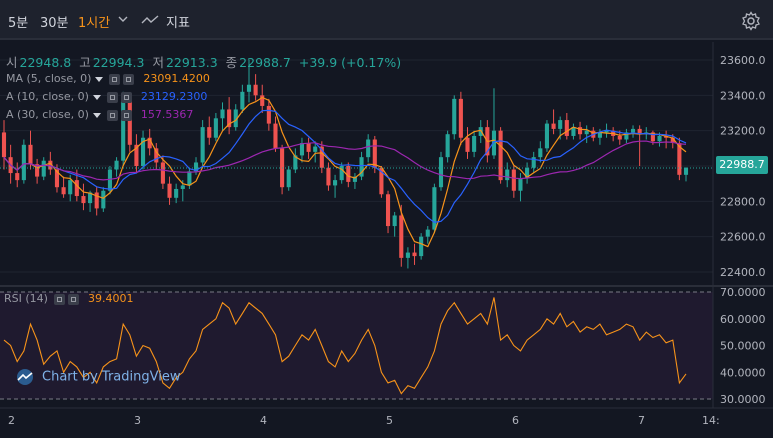  What do you see at coordinates (123, 19) in the screenshot?
I see `chevron-down-icon` at bounding box center [123, 19].